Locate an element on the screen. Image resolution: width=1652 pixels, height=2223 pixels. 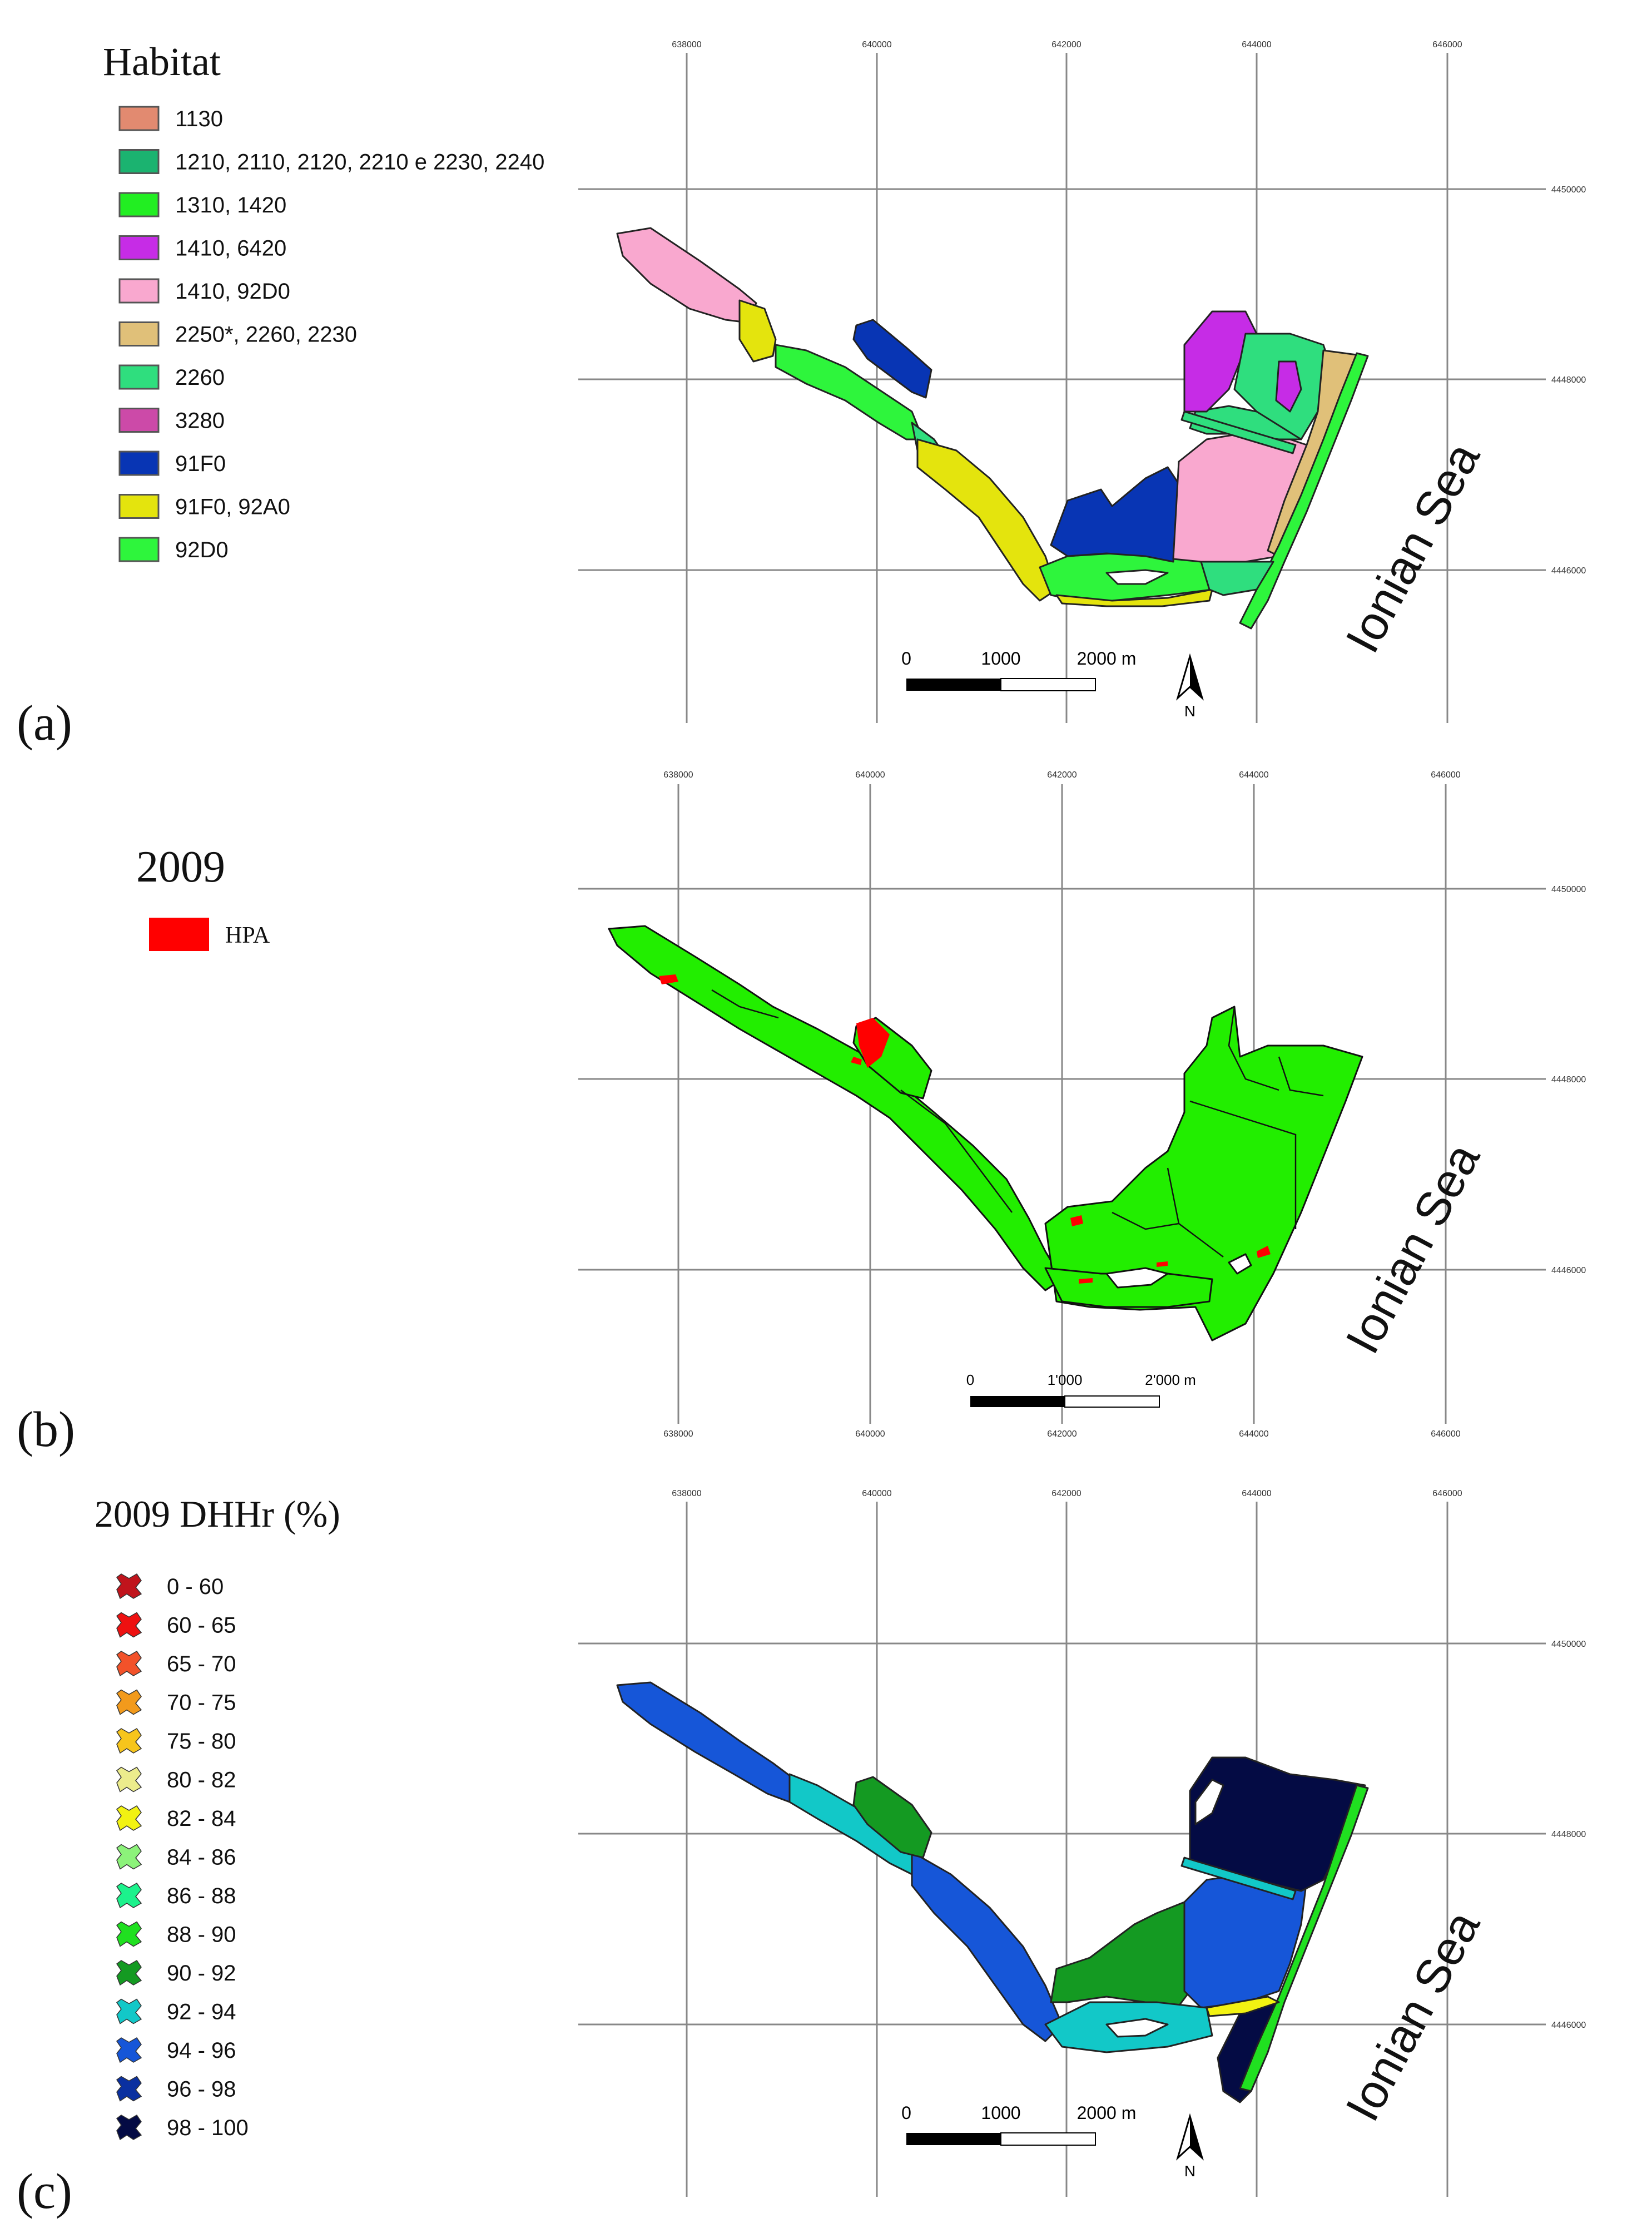
legend-label-c: 82 - 84 is located at coordinates (201, 1818).